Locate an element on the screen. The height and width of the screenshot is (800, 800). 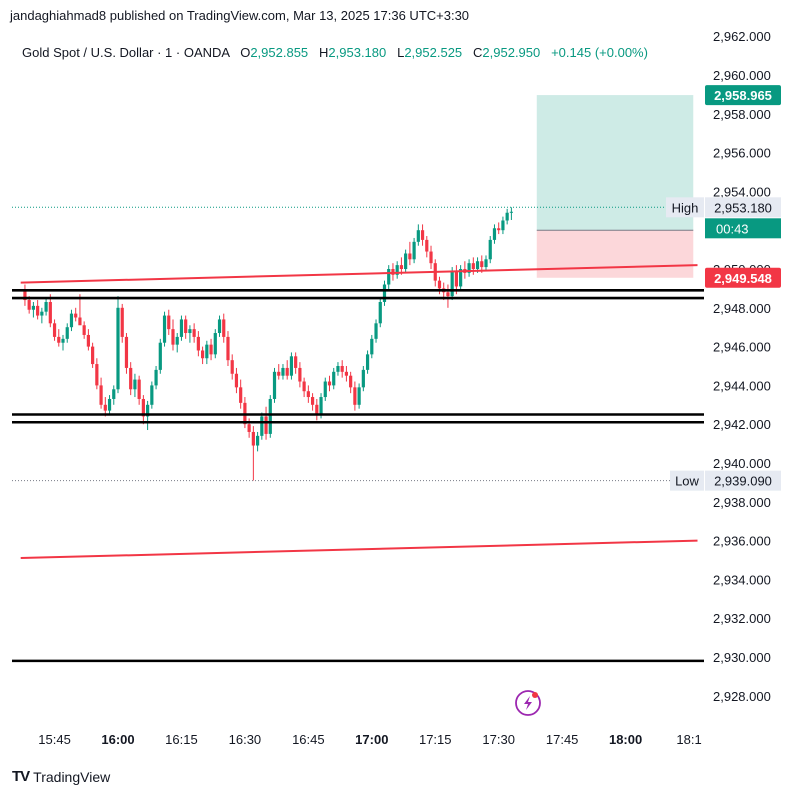
price-tick-label: 2,946.000 is located at coordinates (742, 347).